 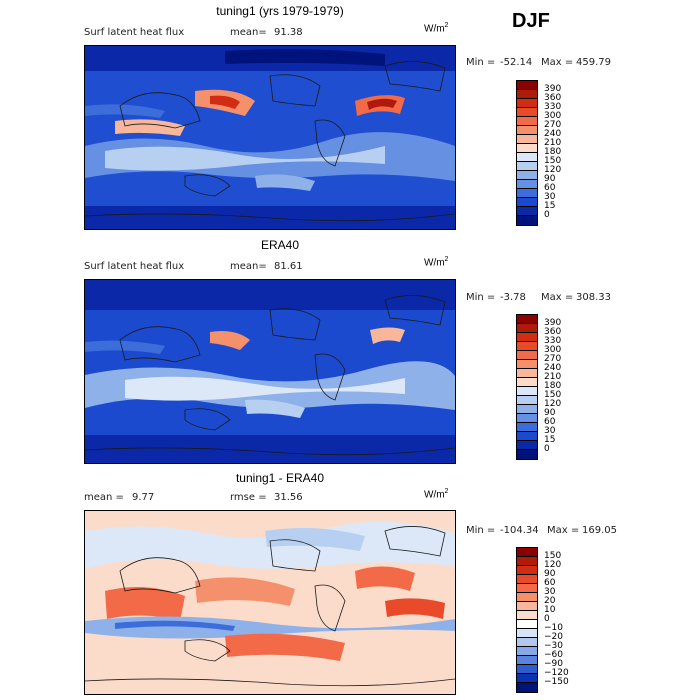 I want to click on colorbar-tick-label: −10, so click(x=553, y=628).